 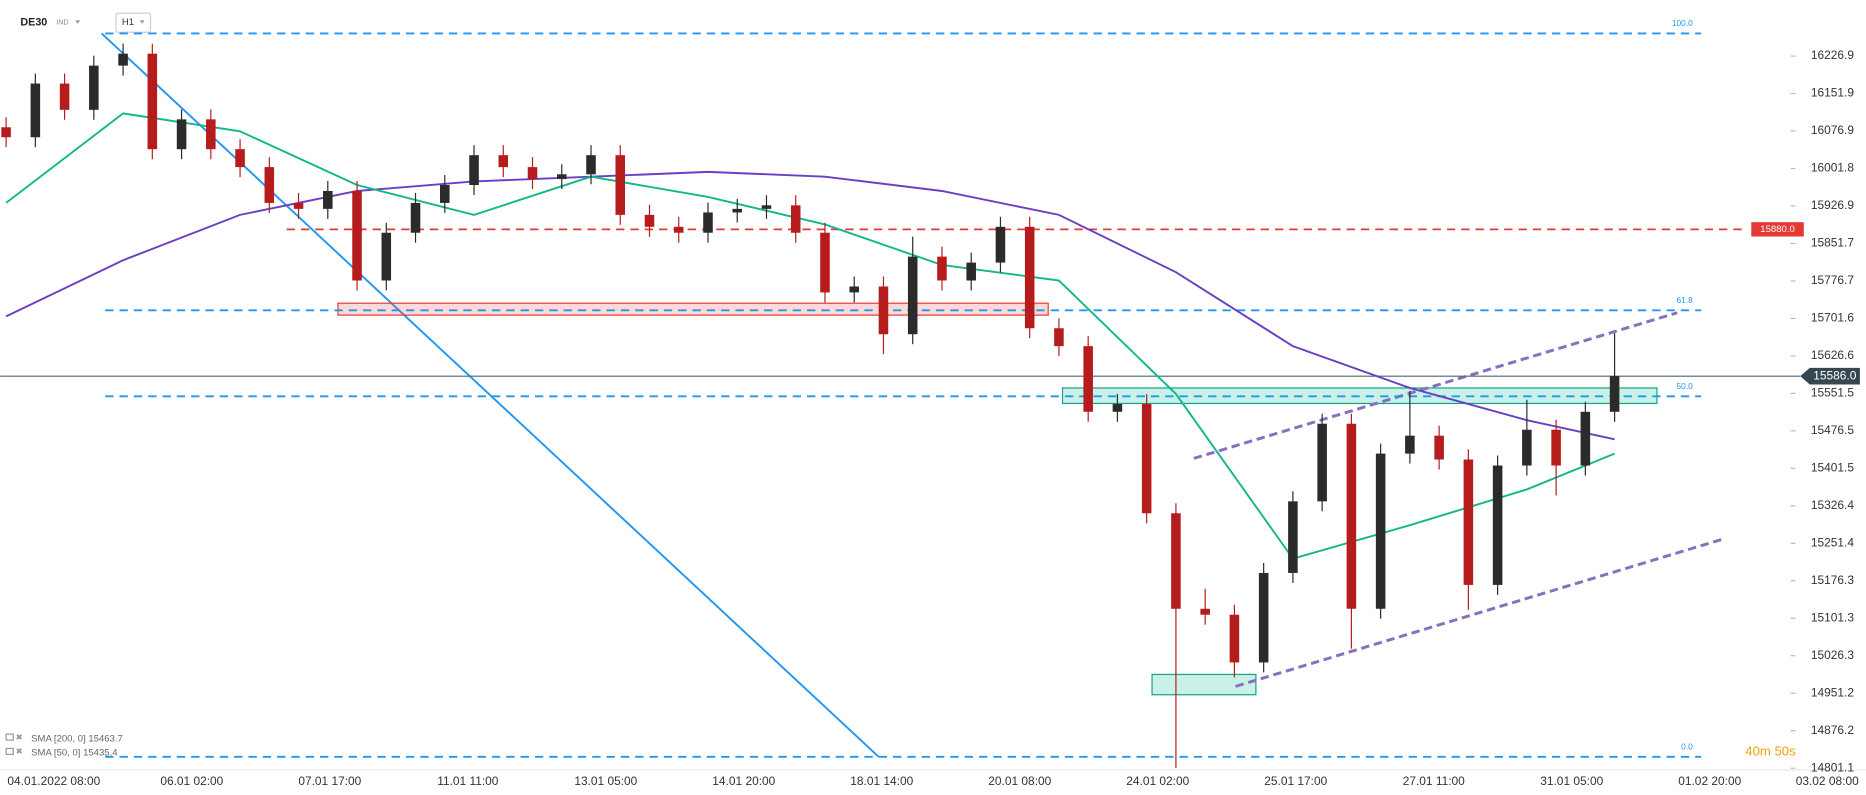 What do you see at coordinates (1777, 229) in the screenshot?
I see `price-line-tag` at bounding box center [1777, 229].